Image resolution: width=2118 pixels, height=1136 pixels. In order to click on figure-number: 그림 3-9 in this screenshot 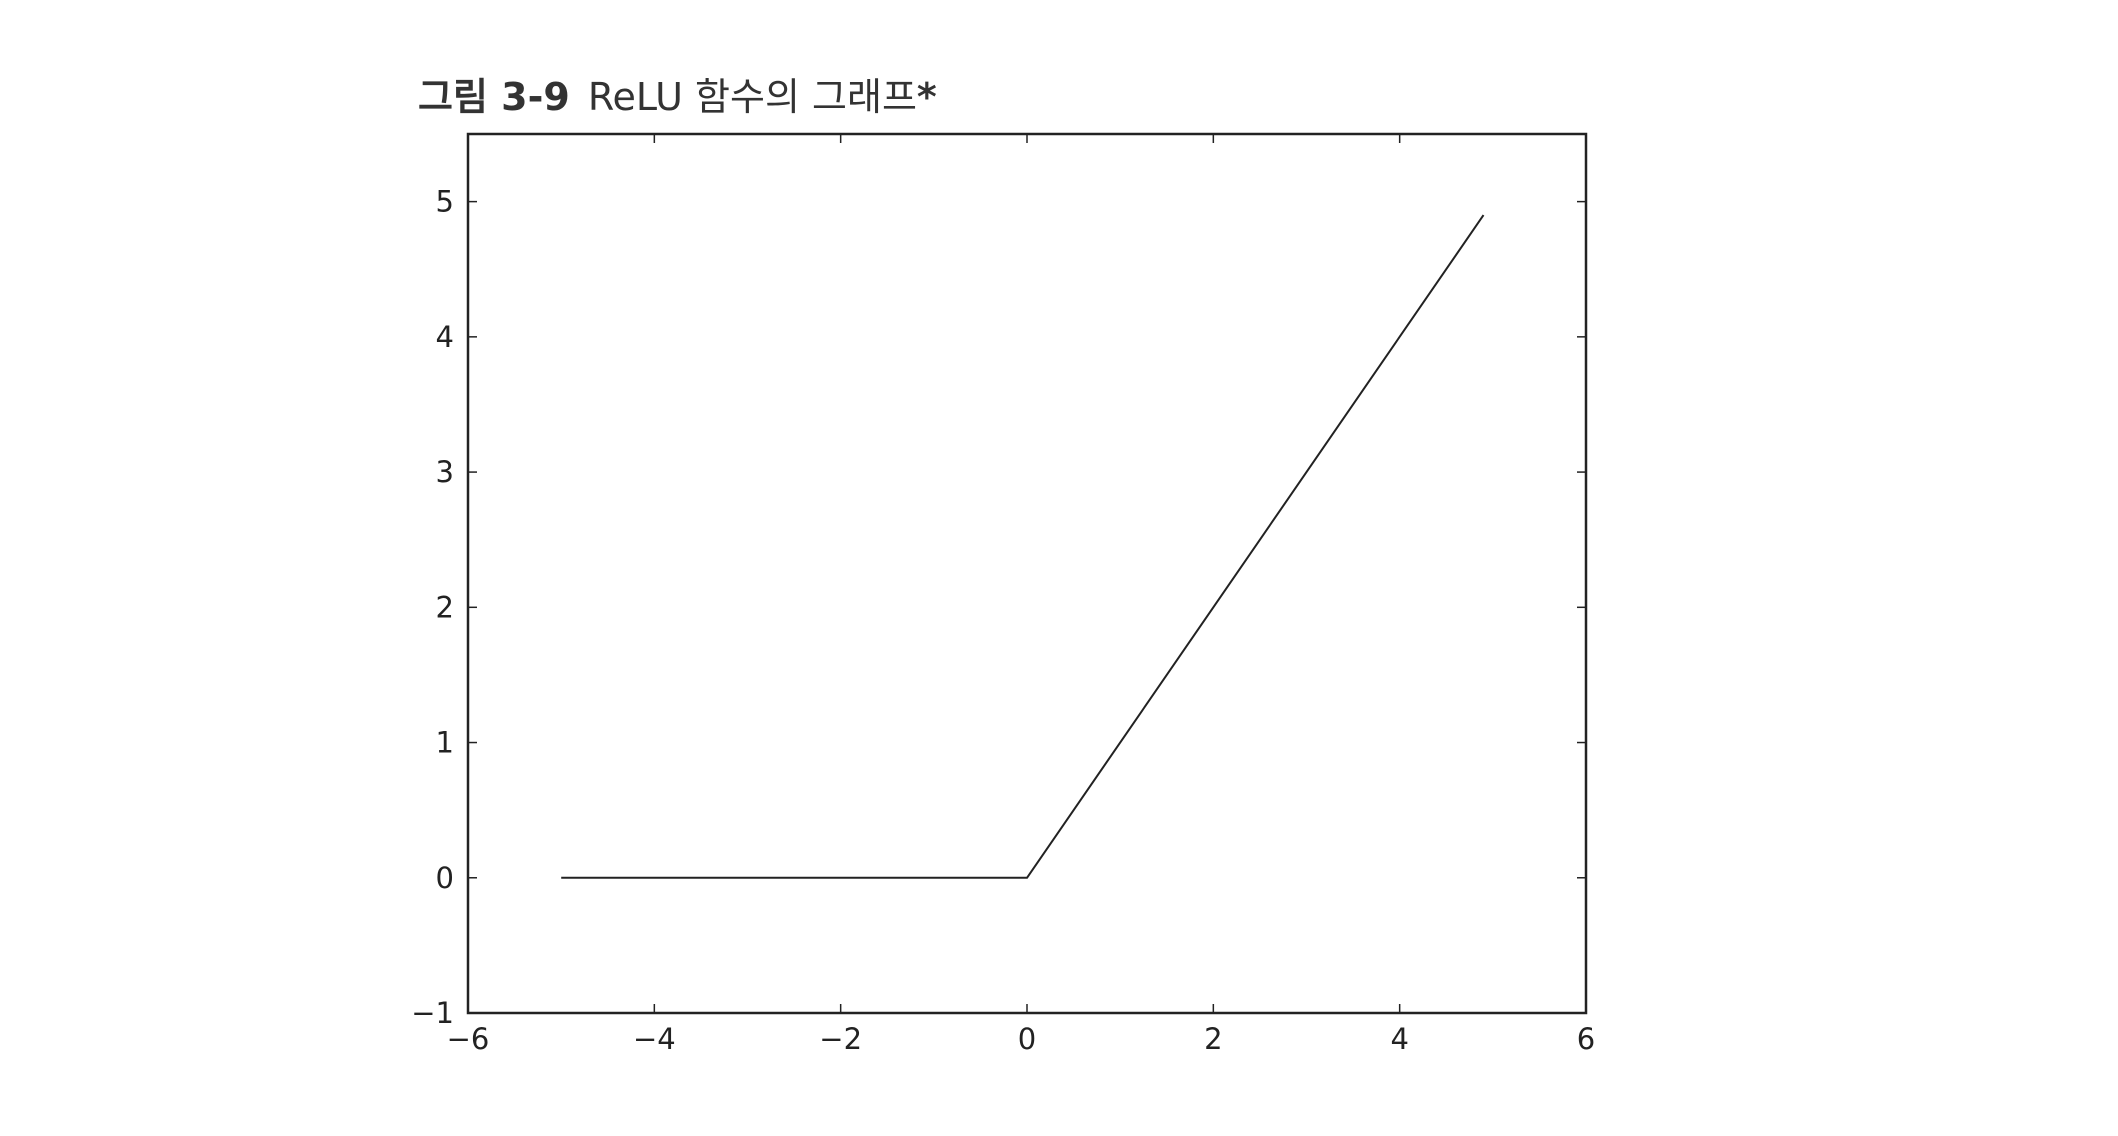, I will do `click(494, 97)`.